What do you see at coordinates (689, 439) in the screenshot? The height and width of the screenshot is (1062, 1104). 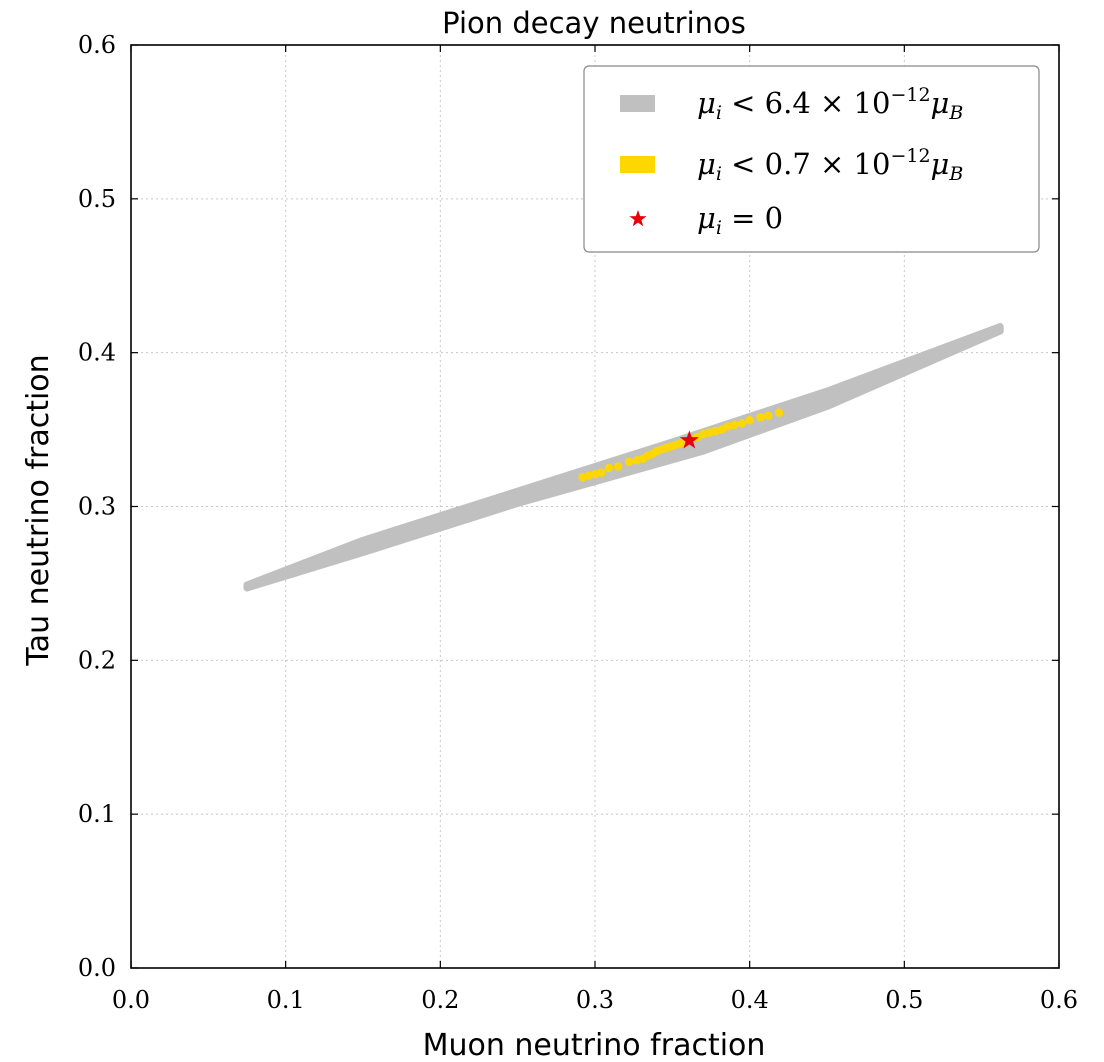 I see `star-marker` at bounding box center [689, 439].